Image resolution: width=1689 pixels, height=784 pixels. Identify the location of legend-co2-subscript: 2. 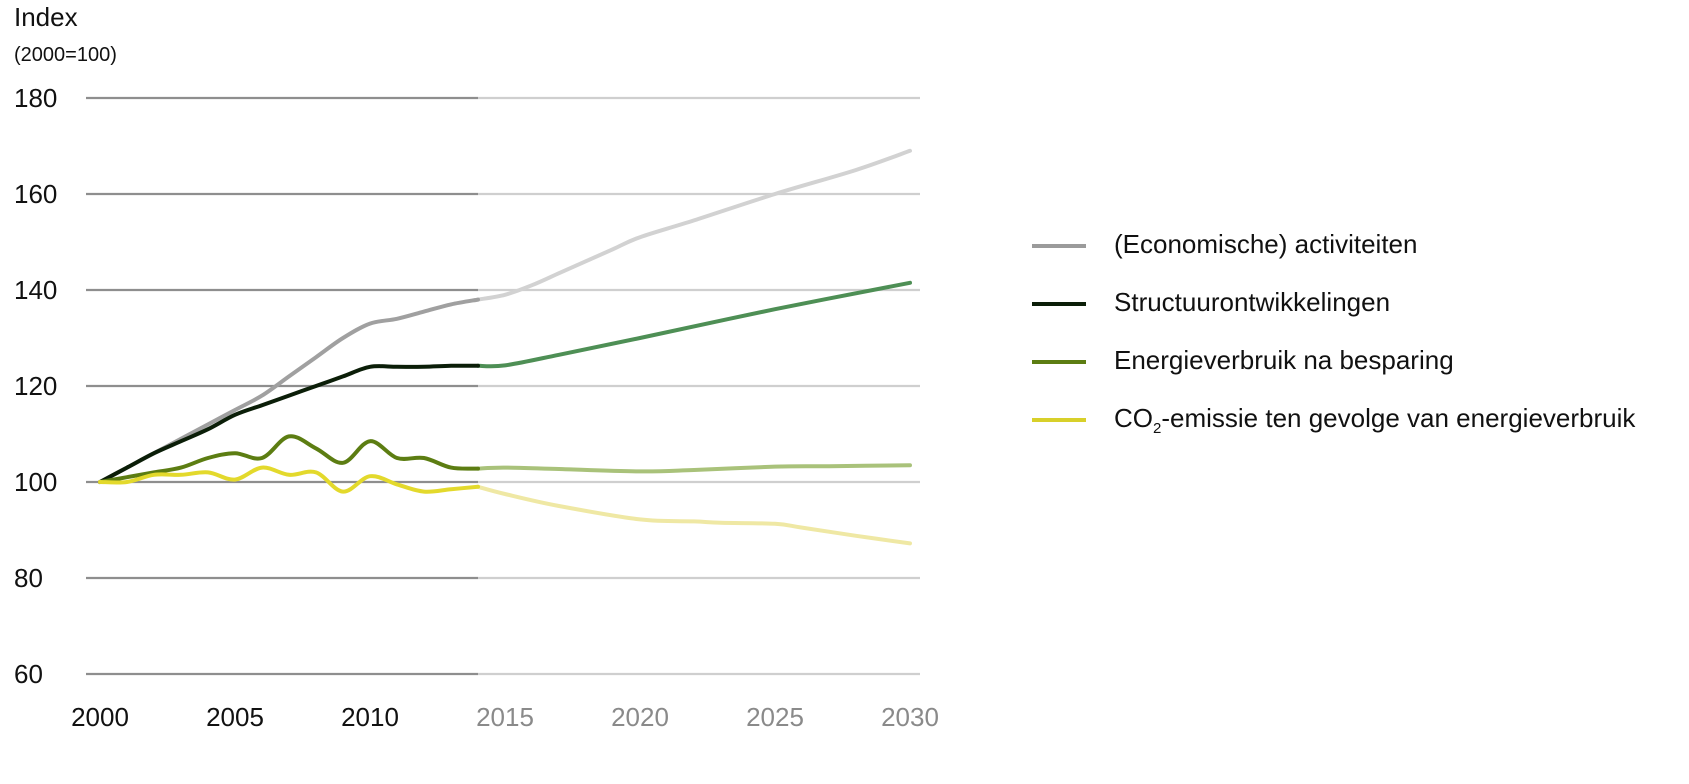
(1157, 428).